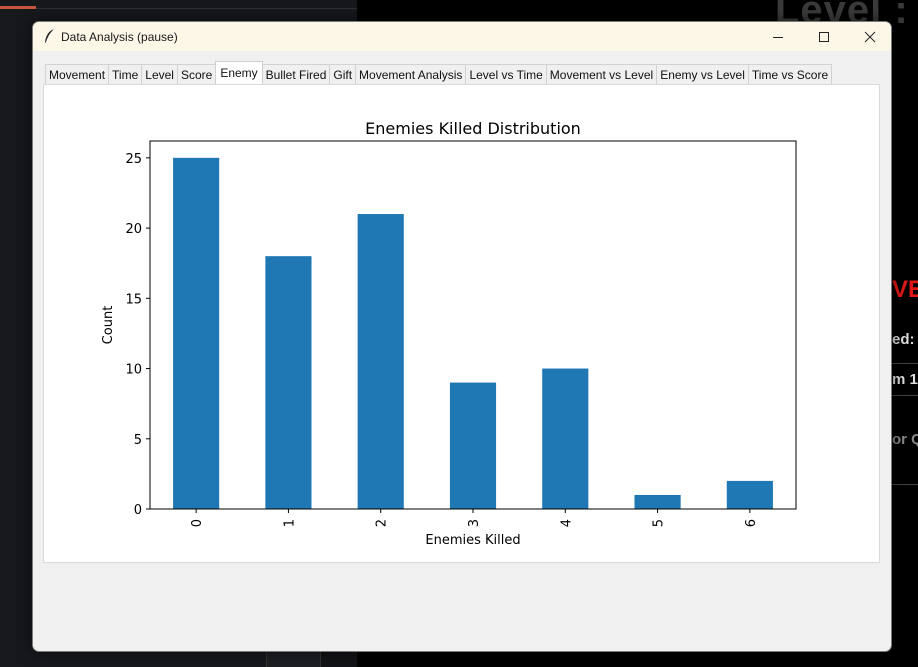 The height and width of the screenshot is (667, 918). Describe the element at coordinates (790, 74) in the screenshot. I see `tab-time-vs-score: Time vs Score` at that location.